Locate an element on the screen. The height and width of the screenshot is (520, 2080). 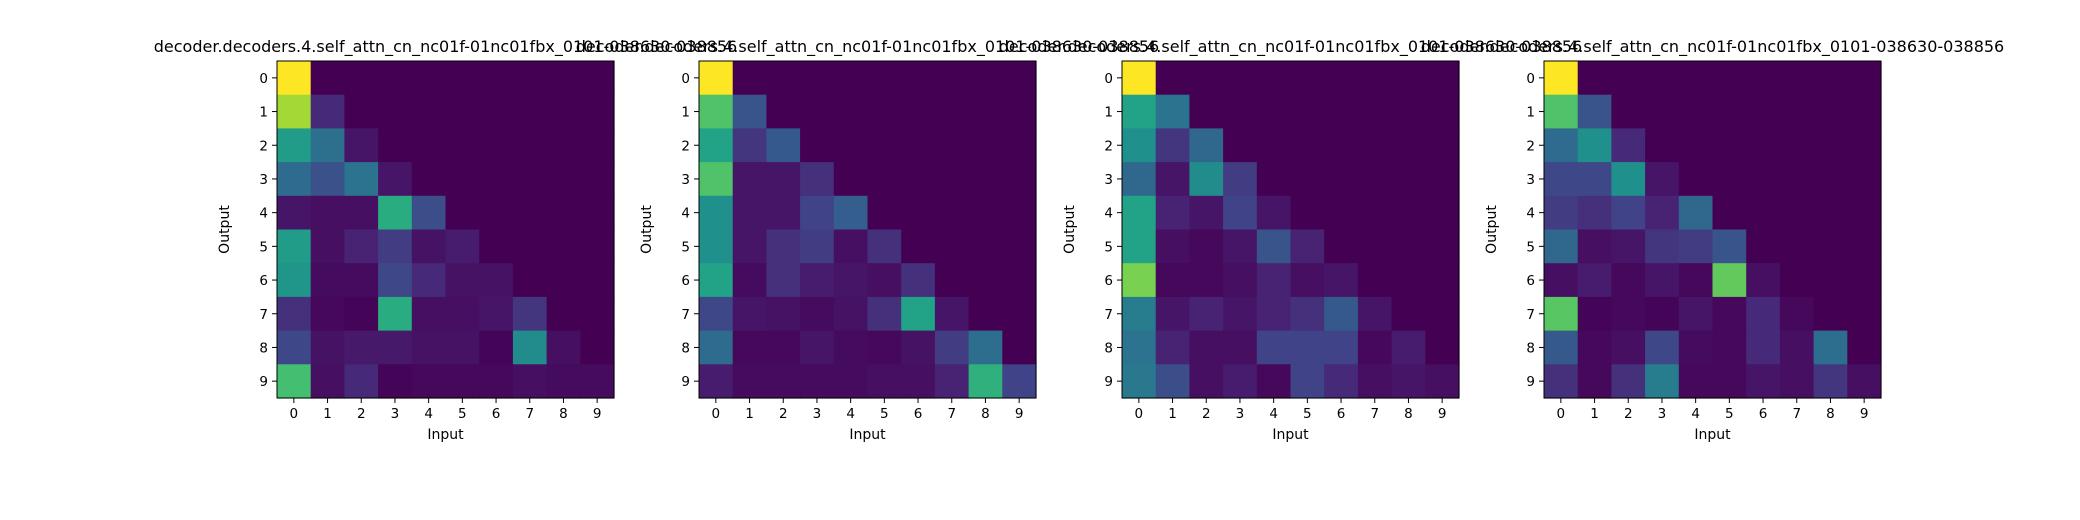
y-tick-label: 7 is located at coordinates (263, 315).